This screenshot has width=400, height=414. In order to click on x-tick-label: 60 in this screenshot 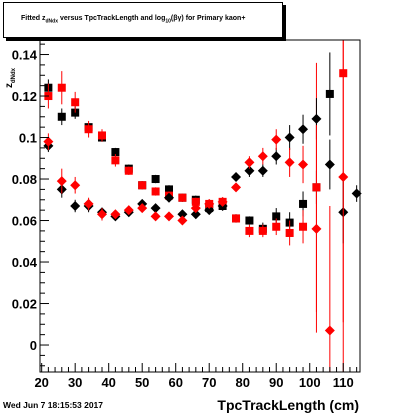, I will do `click(175, 382)`.